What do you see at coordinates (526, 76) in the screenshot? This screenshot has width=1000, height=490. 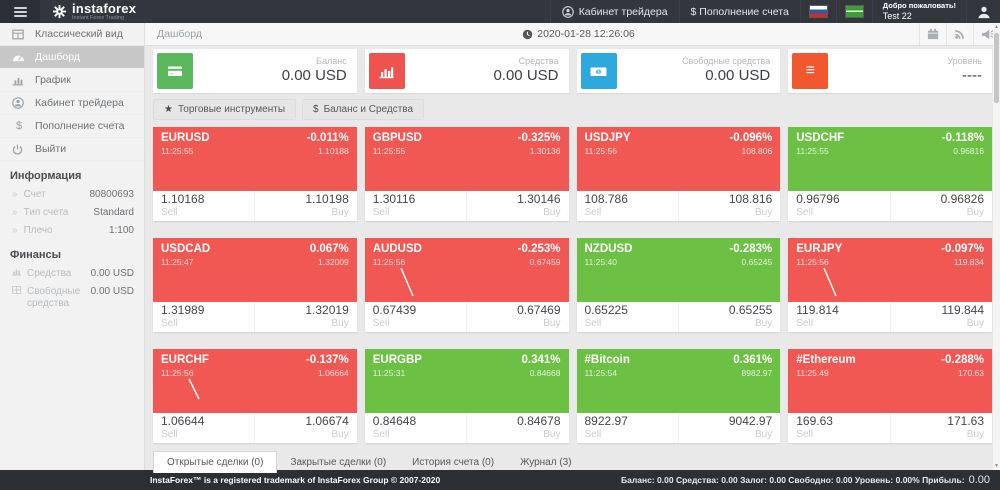 I see `stat-value: 0.00 USD` at bounding box center [526, 76].